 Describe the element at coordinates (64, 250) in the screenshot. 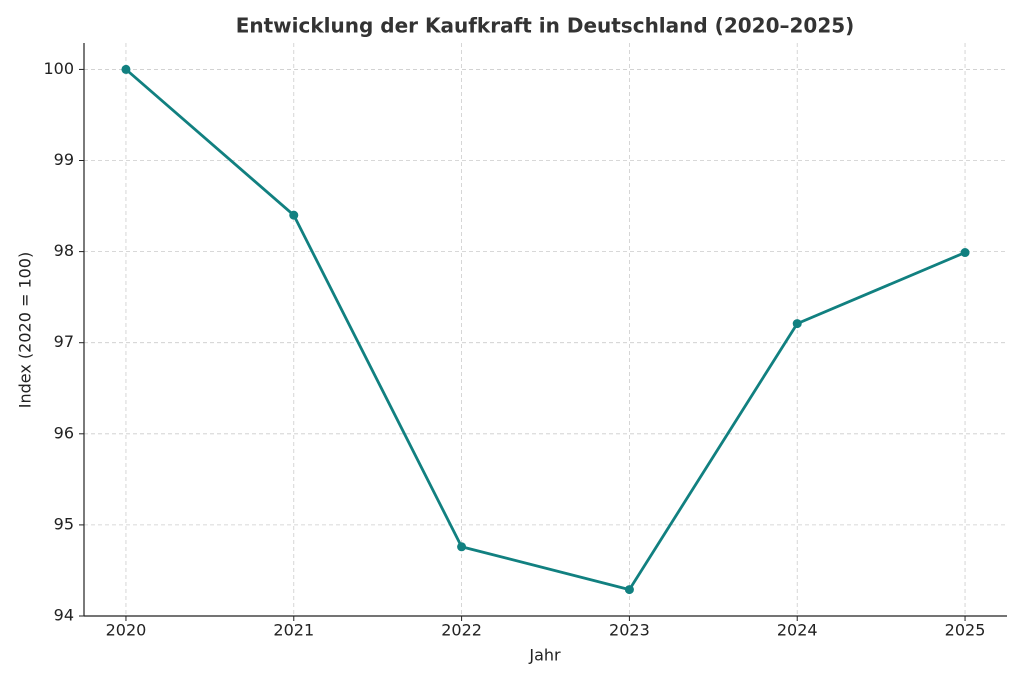

I see `y-tick-label: 98` at that location.